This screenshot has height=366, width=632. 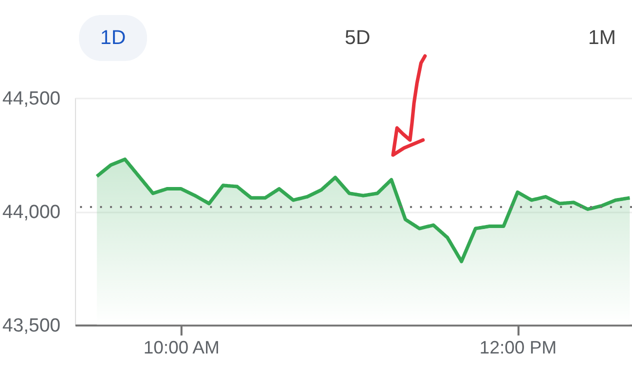 What do you see at coordinates (31, 212) in the screenshot?
I see `y-tick-label: 44,000` at bounding box center [31, 212].